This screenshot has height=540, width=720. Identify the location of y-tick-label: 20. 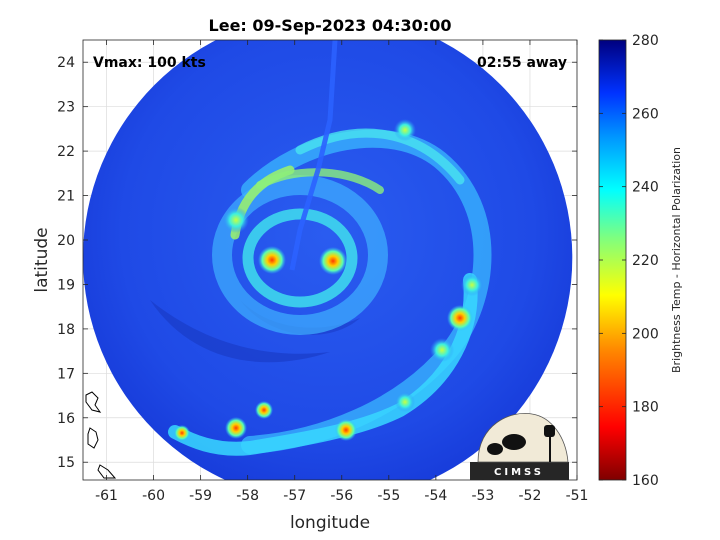
(66, 241).